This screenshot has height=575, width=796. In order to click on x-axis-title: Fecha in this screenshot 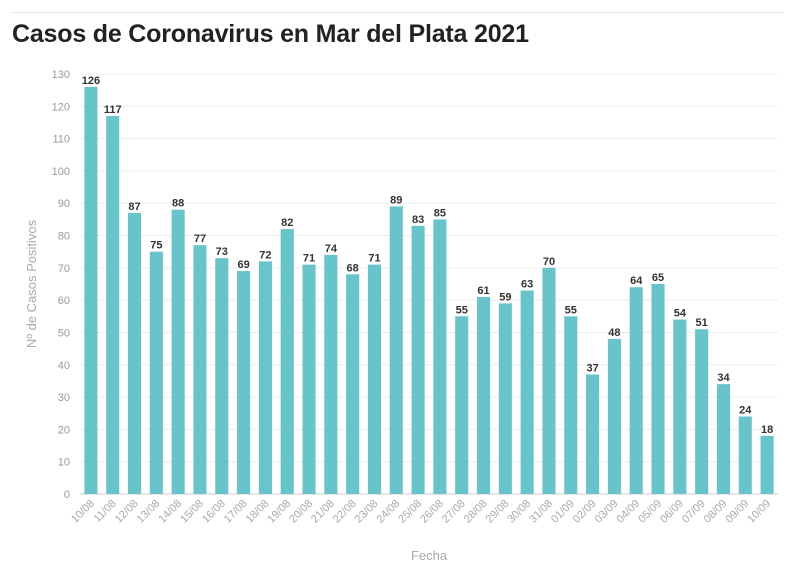, I will do `click(429, 555)`.